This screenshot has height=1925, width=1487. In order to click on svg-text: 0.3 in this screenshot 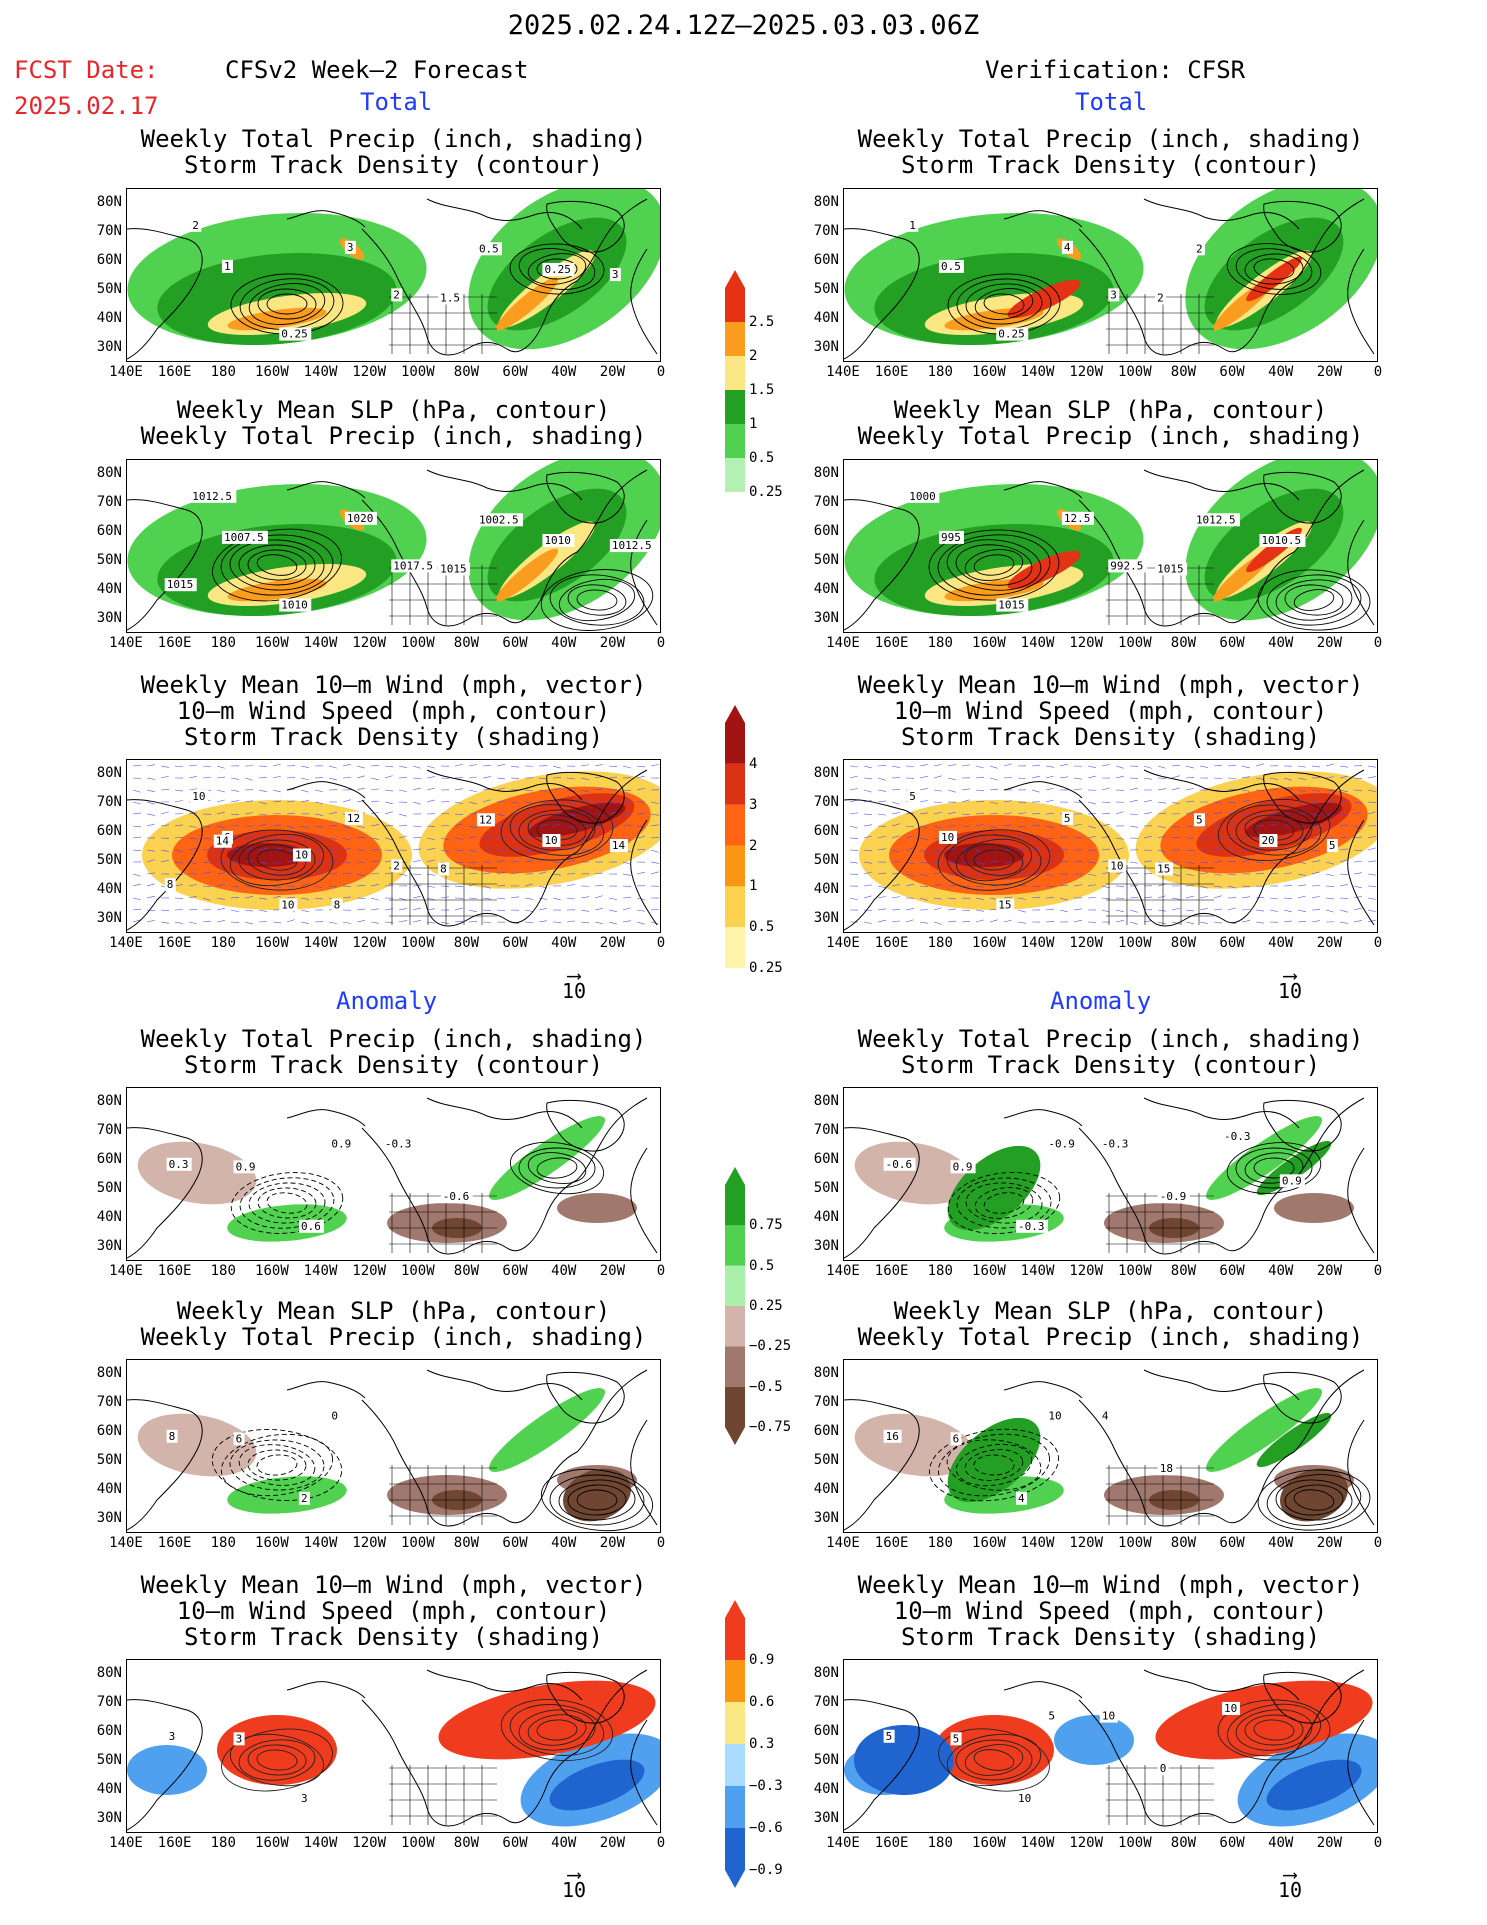, I will do `click(179, 1164)`.